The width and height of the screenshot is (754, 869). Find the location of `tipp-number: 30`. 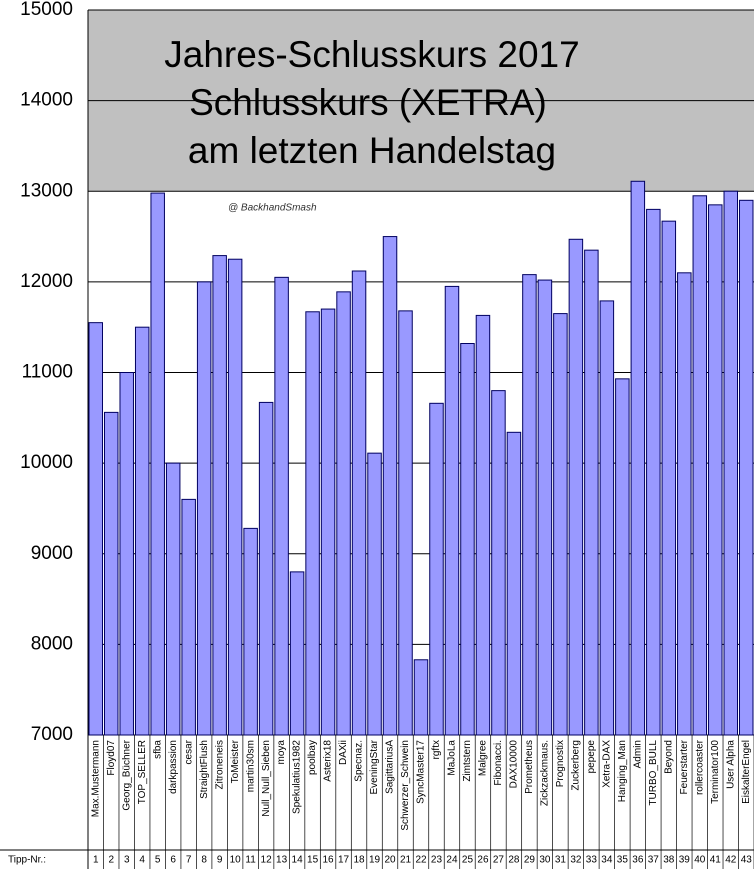

tipp-number: 30 is located at coordinates (545, 860).